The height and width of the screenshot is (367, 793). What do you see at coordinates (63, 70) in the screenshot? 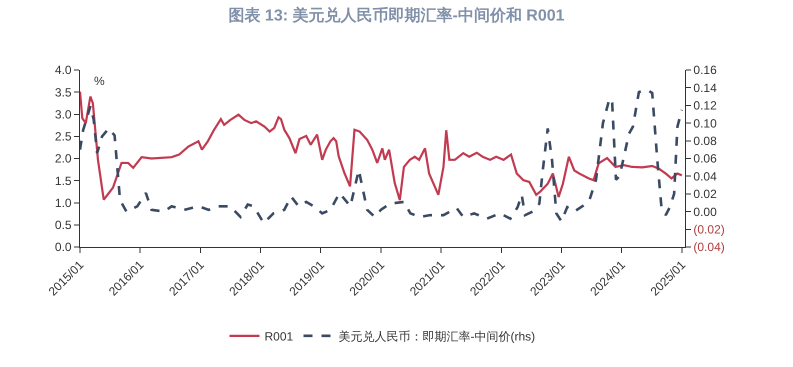
I see `y-tick-label: 4.0` at bounding box center [63, 70].